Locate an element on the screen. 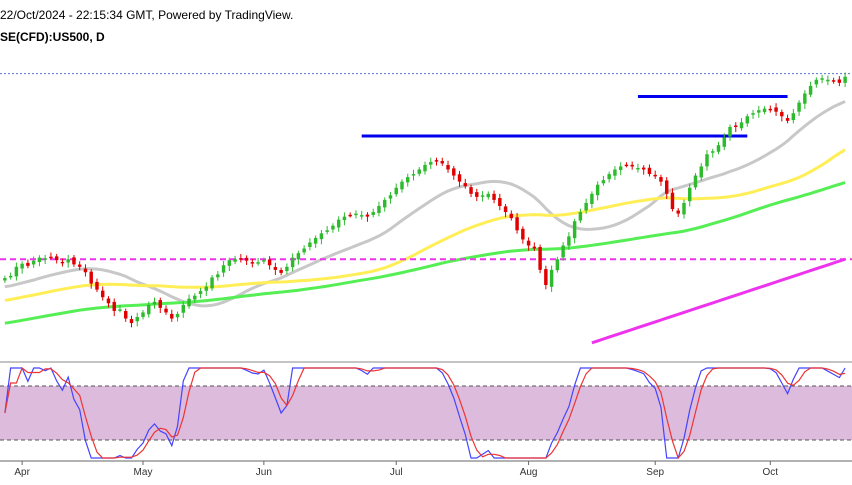  ma-200-line is located at coordinates (718, 301).